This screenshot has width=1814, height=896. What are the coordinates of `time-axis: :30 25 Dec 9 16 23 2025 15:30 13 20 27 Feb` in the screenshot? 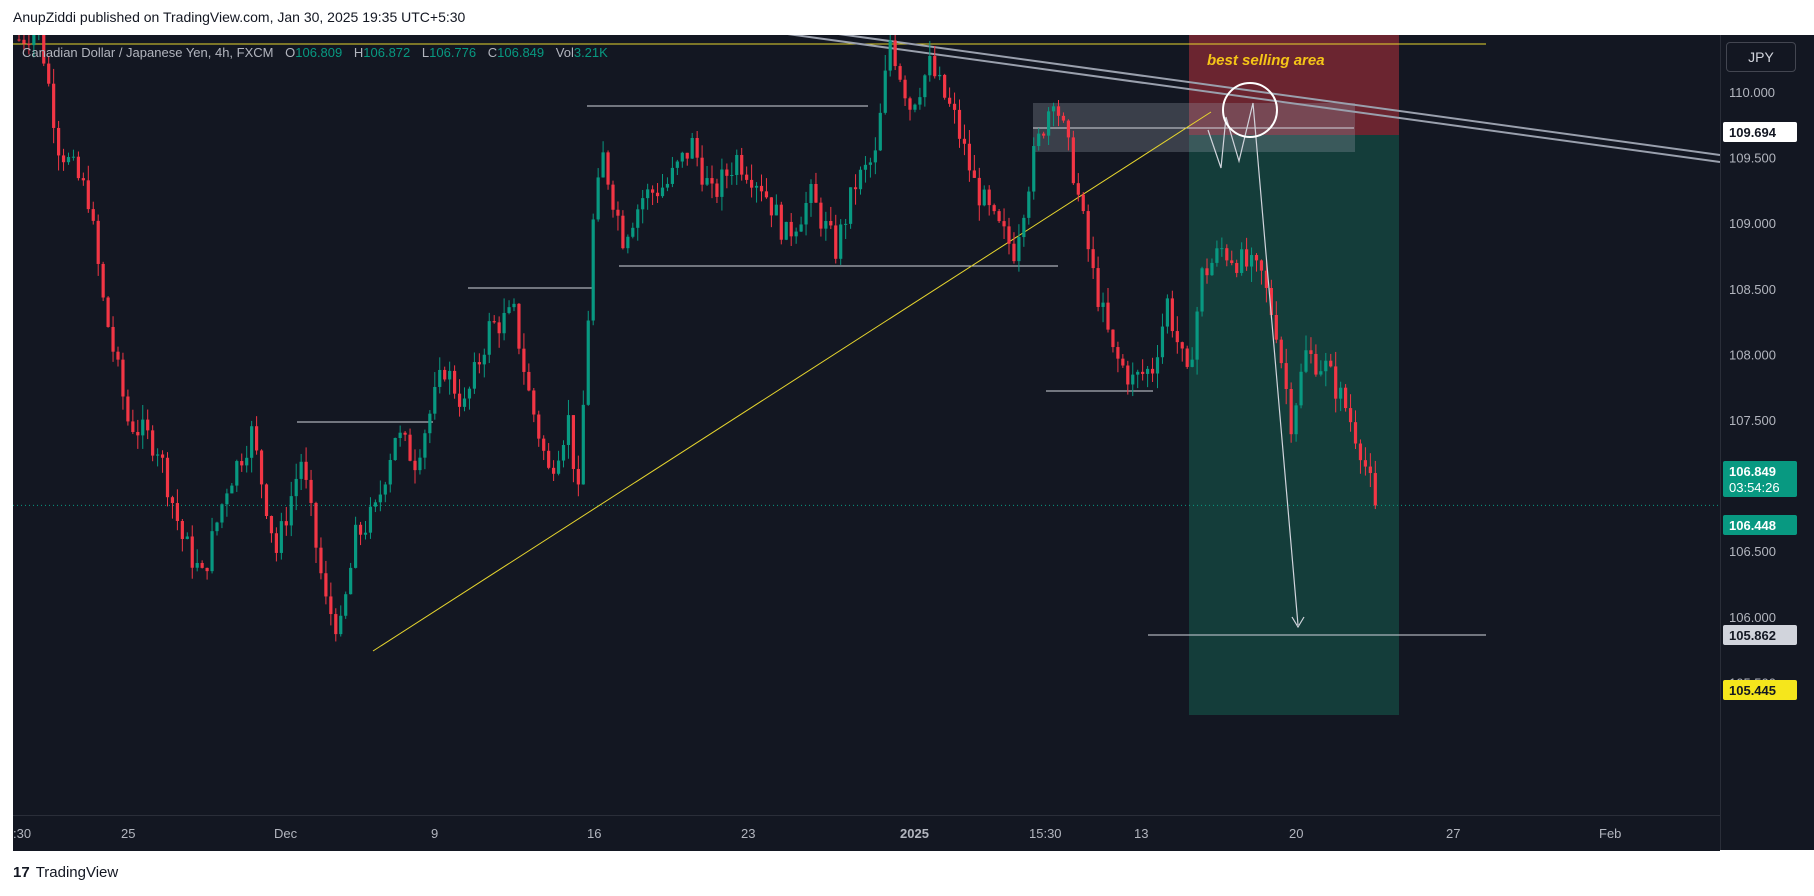 It's located at (866, 833).